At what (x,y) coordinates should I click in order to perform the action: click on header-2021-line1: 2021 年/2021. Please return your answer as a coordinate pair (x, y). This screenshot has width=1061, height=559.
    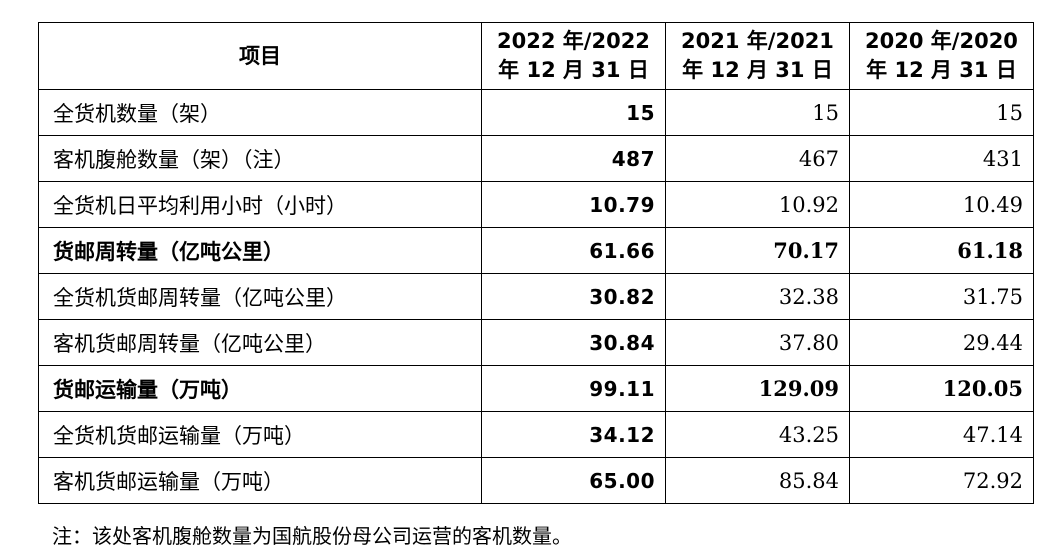
    Looking at the image, I should click on (757, 41).